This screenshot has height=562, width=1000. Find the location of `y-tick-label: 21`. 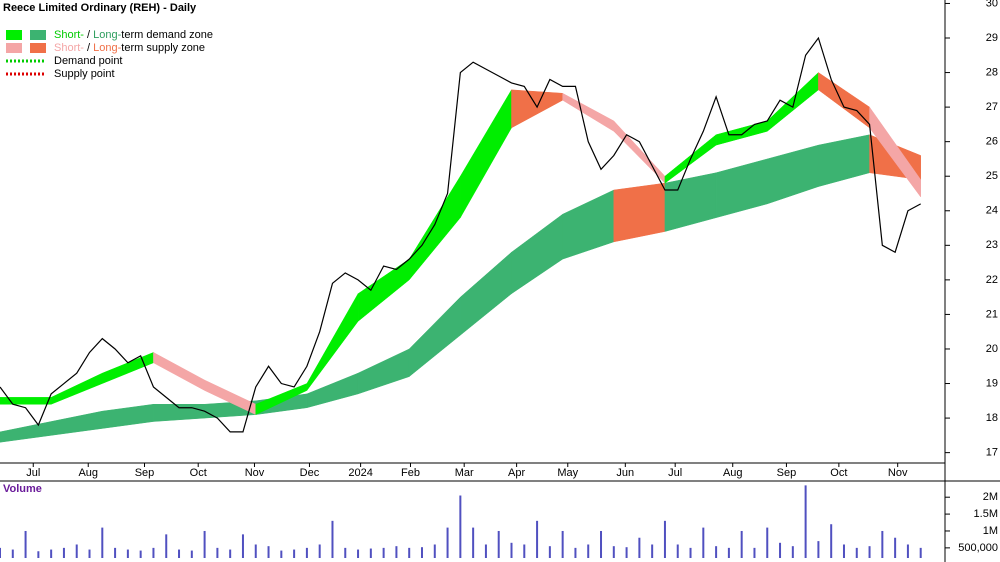

y-tick-label: 21 is located at coordinates (992, 314).